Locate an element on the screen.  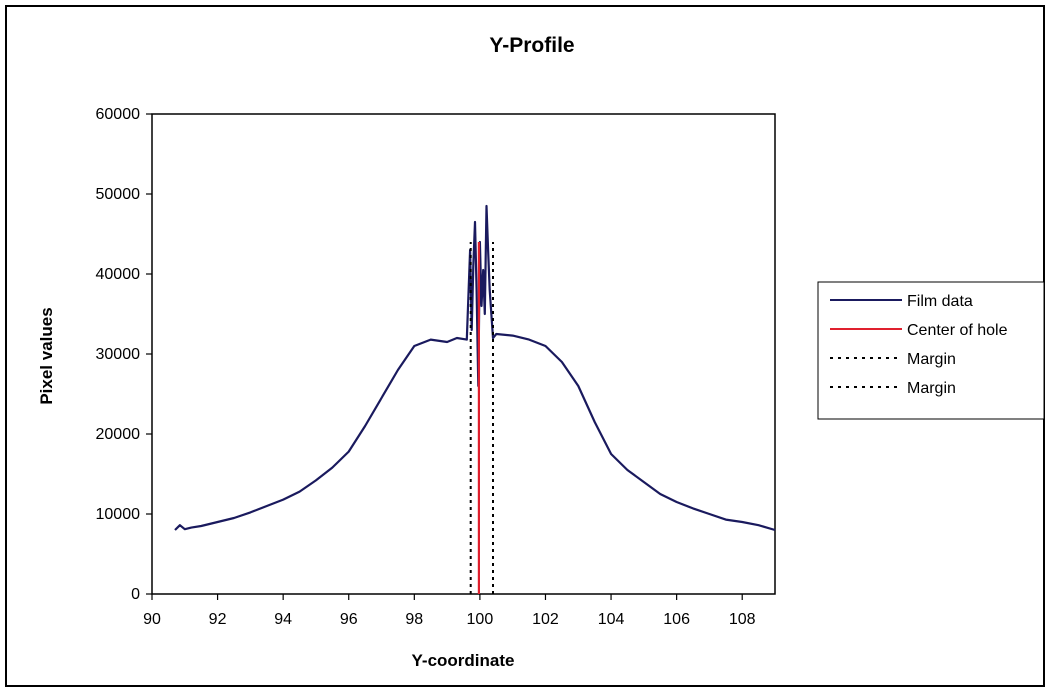
y-tick-label: 20000 is located at coordinates (118, 434).